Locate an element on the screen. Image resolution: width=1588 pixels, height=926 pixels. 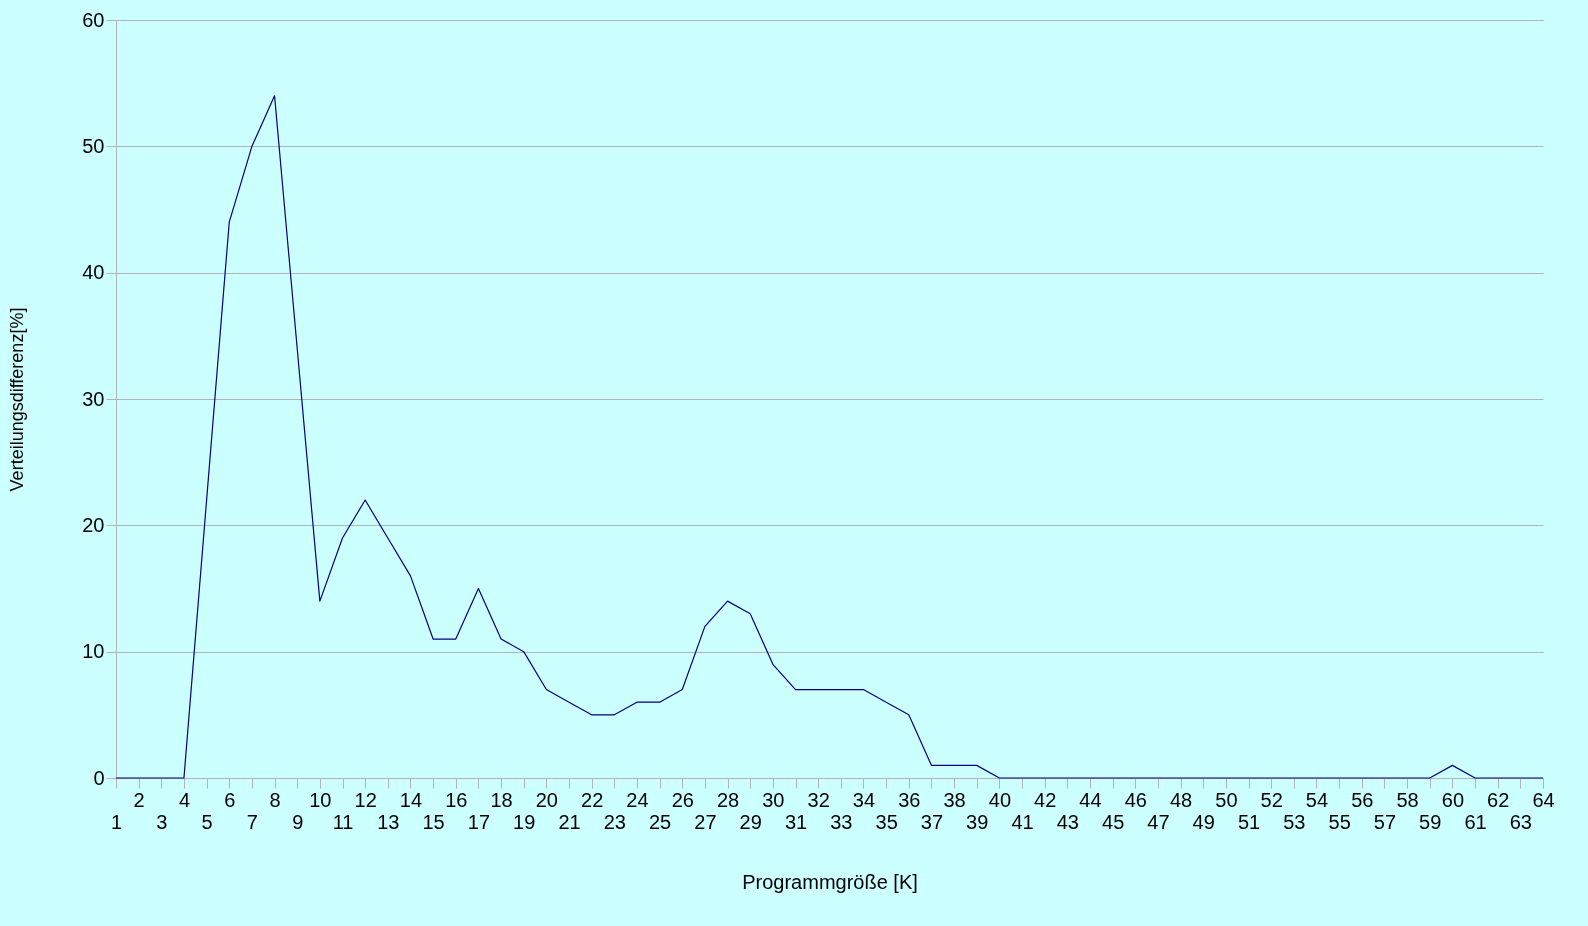
x-tick-label: 18 is located at coordinates (501, 799).